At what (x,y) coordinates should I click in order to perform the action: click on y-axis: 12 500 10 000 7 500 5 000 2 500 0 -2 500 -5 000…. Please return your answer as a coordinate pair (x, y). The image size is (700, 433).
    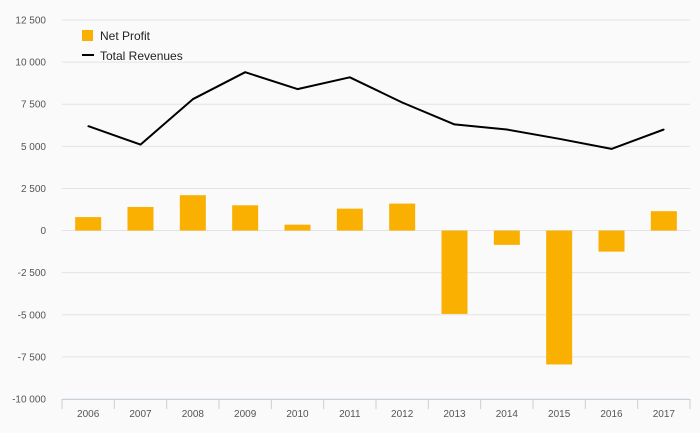
    Looking at the image, I should click on (29, 211).